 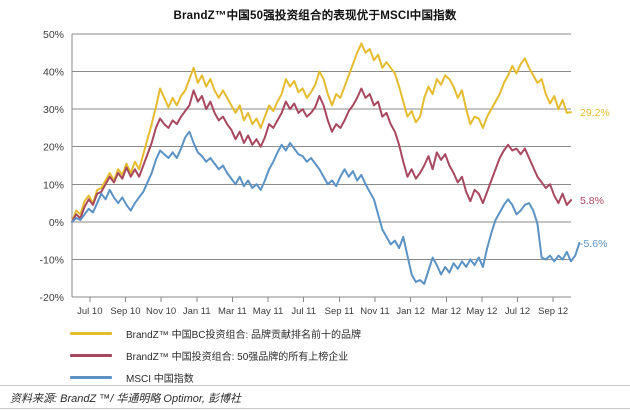 What do you see at coordinates (160, 379) in the screenshot?
I see `legend-label-msci: MSCI 中国指数` at bounding box center [160, 379].